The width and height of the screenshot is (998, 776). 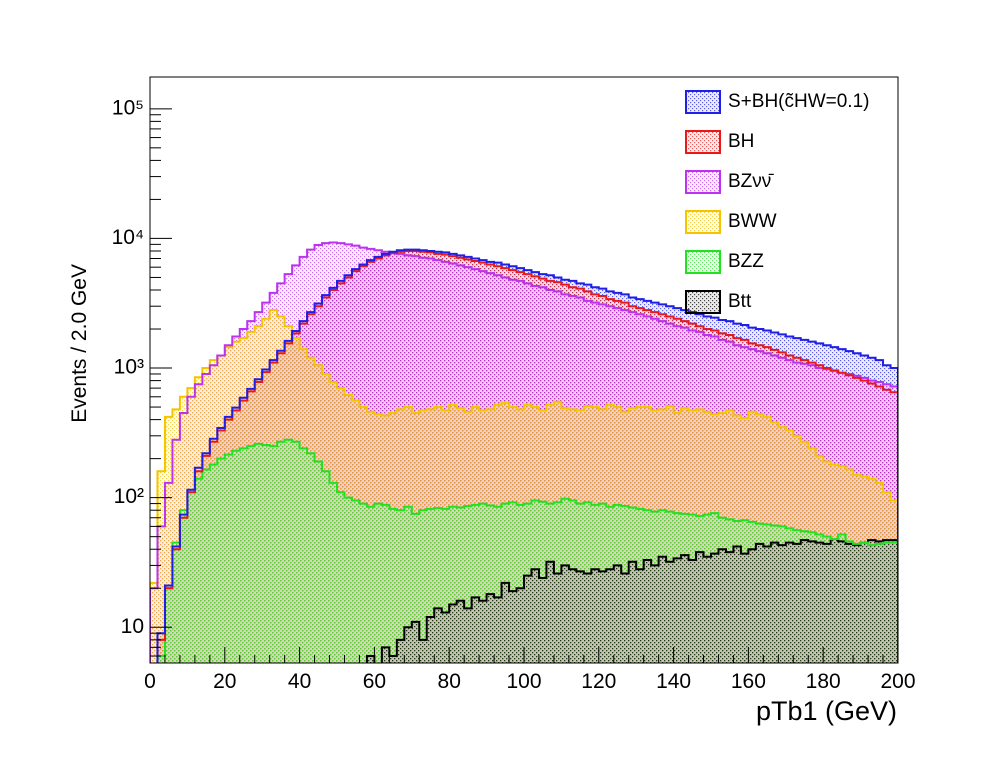 What do you see at coordinates (777, 202) in the screenshot?
I see `legend: S+BH(c̃HW=0.1) BH BZνν̄ BWW BZZ Btt` at bounding box center [777, 202].